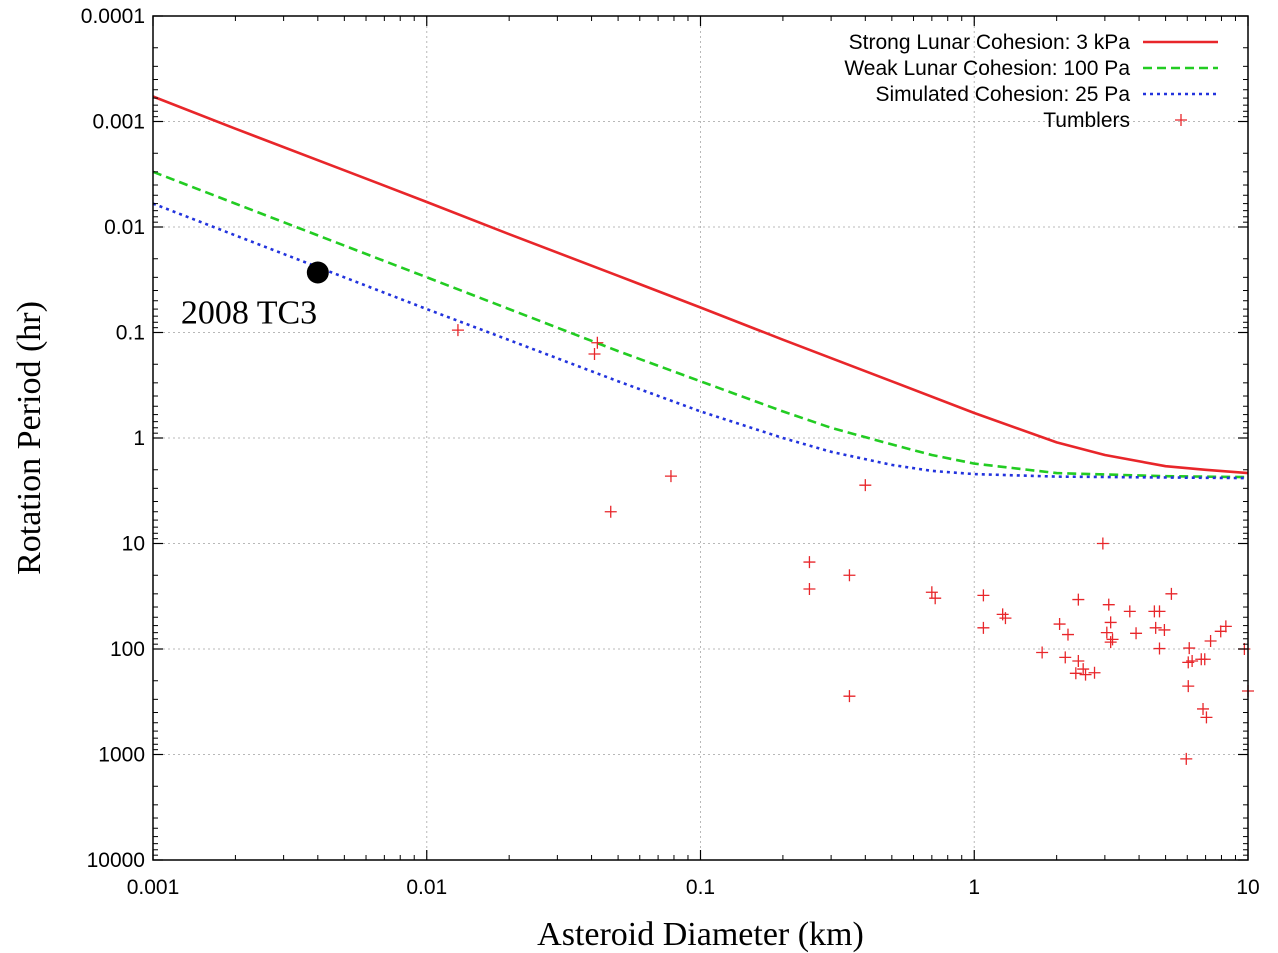 The width and height of the screenshot is (1278, 953). I want to click on x-tick-label: 0.001, so click(153, 887).